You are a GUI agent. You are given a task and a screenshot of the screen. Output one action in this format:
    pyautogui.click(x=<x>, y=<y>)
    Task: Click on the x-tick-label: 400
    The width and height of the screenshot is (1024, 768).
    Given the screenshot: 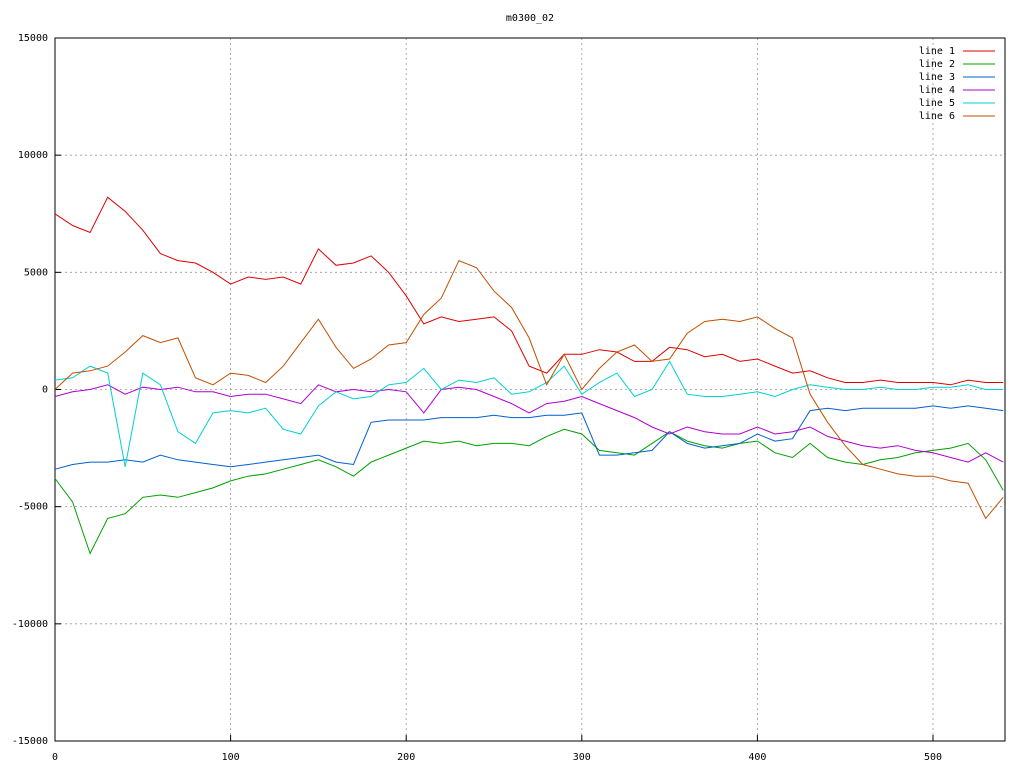 What is the action you would take?
    pyautogui.click(x=757, y=757)
    